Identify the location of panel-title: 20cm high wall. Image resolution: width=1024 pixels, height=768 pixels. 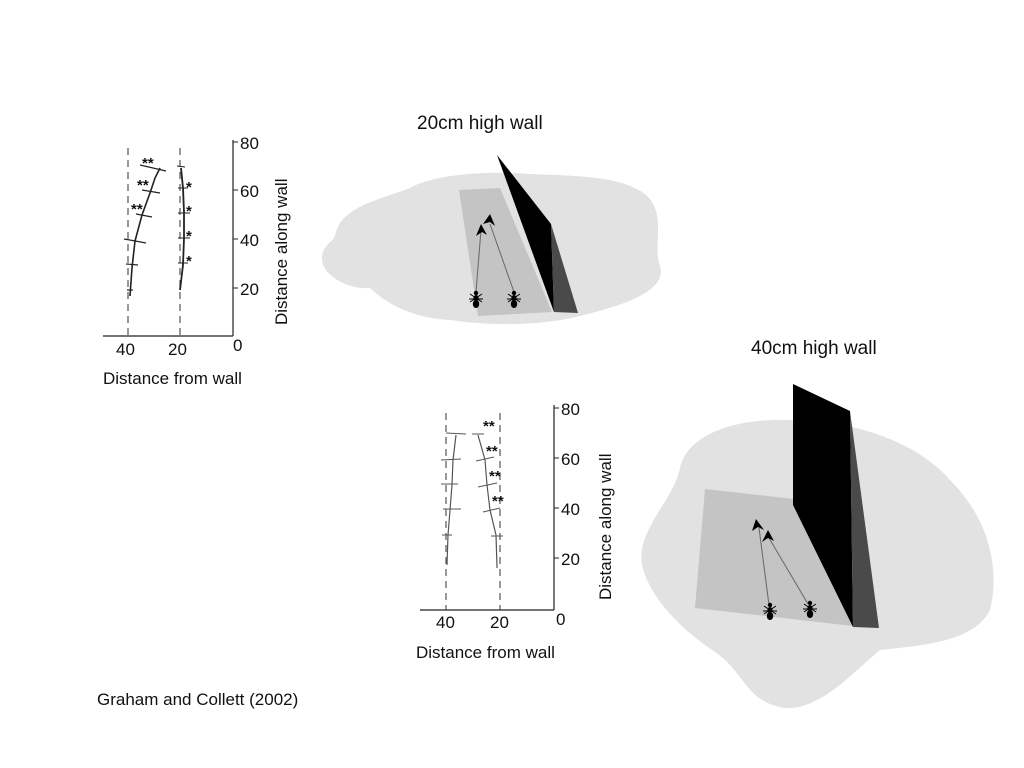
(480, 123).